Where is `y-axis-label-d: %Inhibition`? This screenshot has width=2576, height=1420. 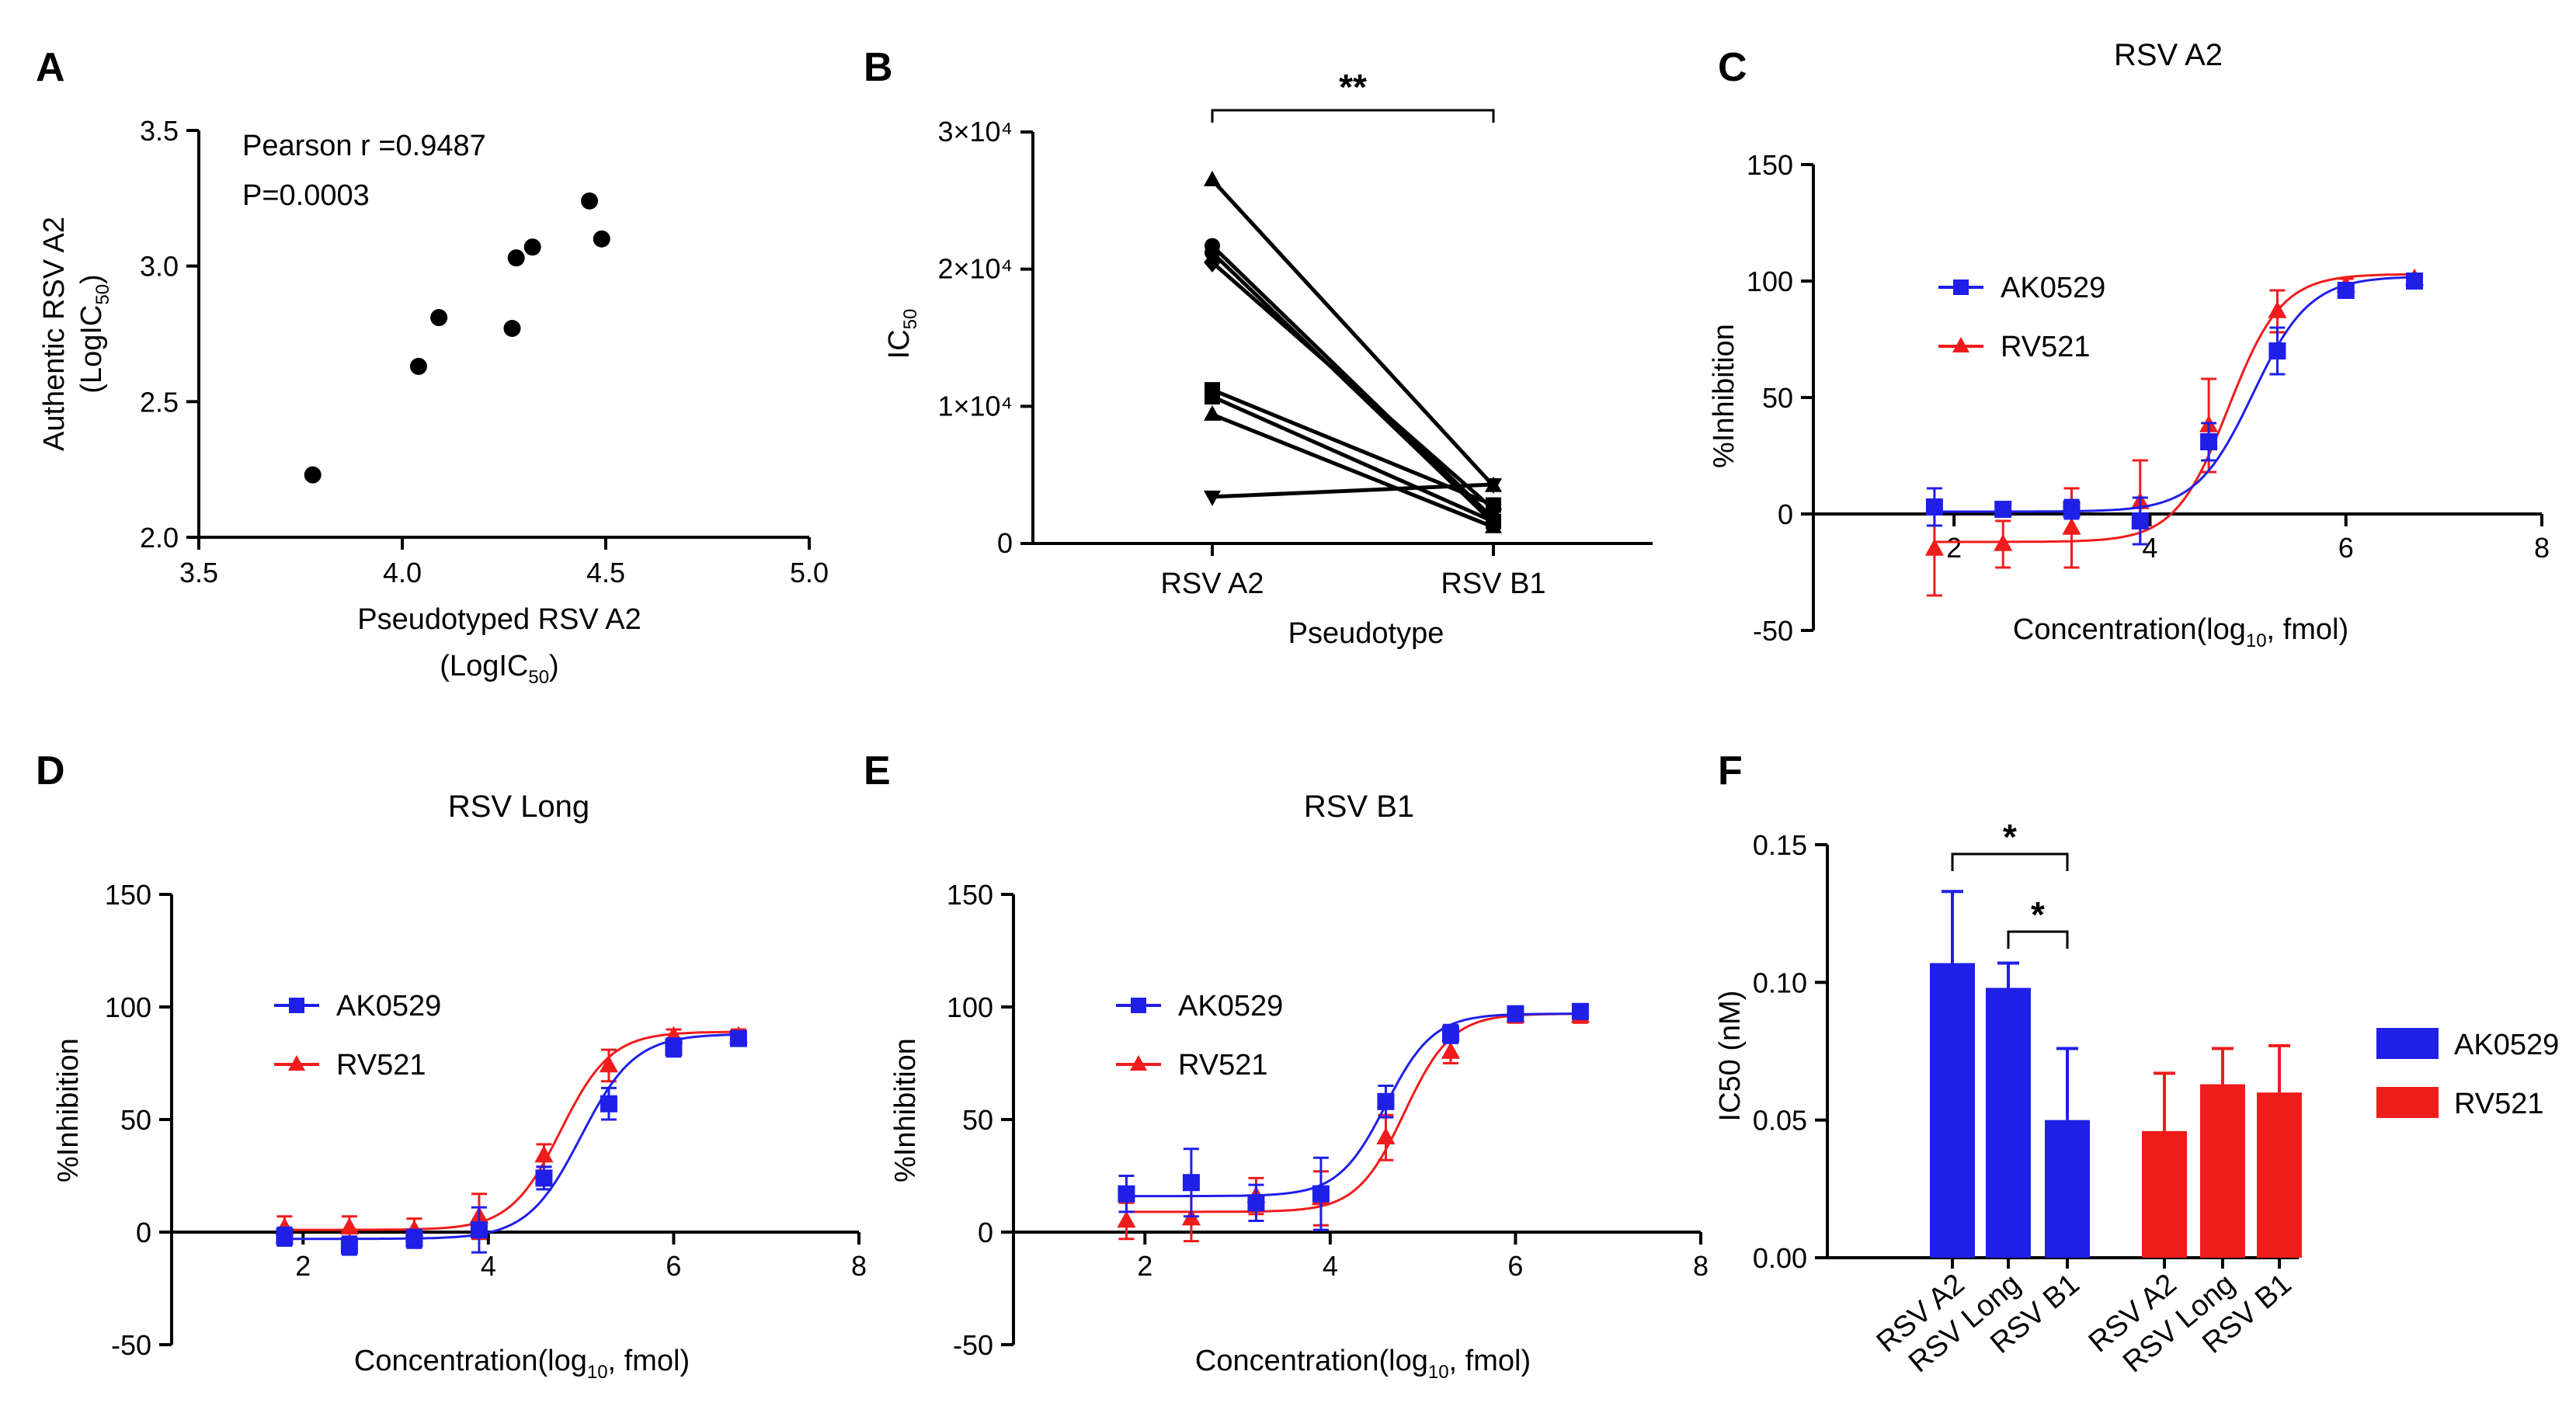
y-axis-label-d: %Inhibition is located at coordinates (68, 1110).